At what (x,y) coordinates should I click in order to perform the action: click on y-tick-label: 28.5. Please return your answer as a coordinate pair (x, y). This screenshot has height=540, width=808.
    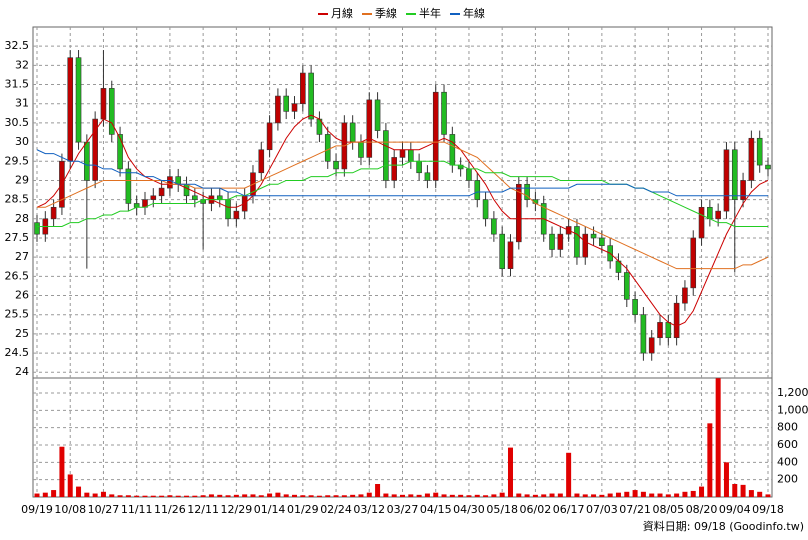
    Looking at the image, I should click on (17, 199).